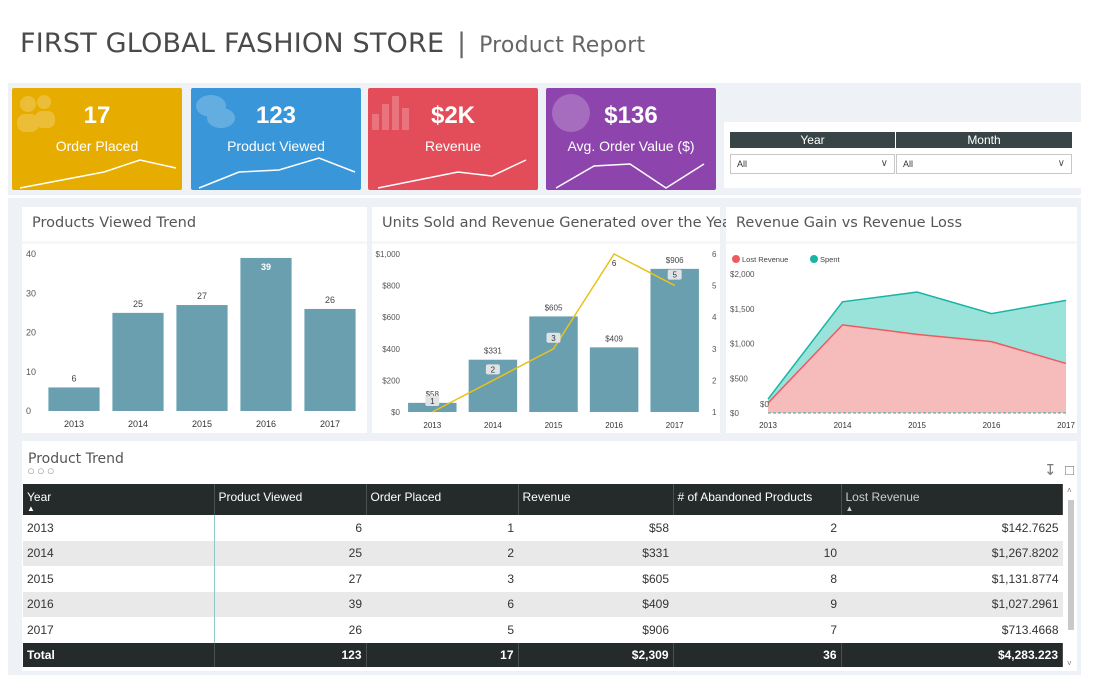 The image size is (1096, 683). I want to click on table-cell: 10, so click(757, 553).